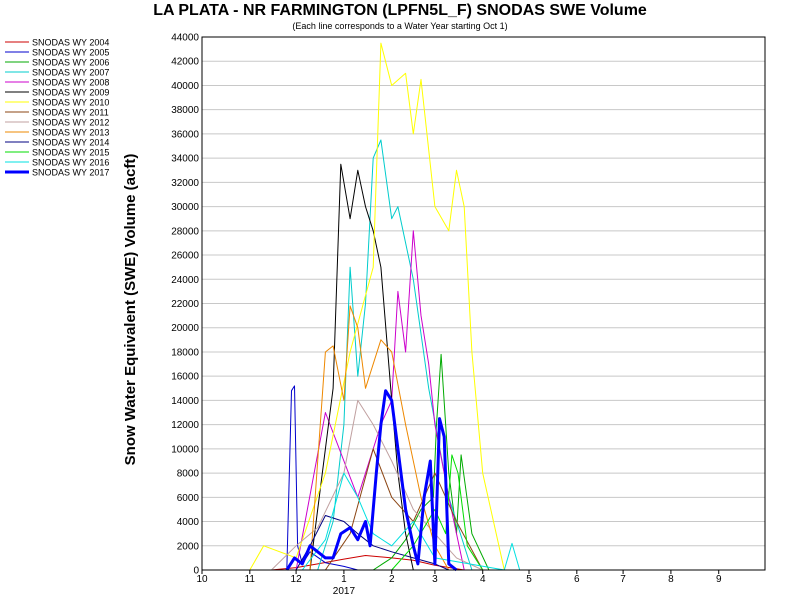 The width and height of the screenshot is (800, 600). I want to click on series-line-snodas-wy-2009, so click(361, 367).